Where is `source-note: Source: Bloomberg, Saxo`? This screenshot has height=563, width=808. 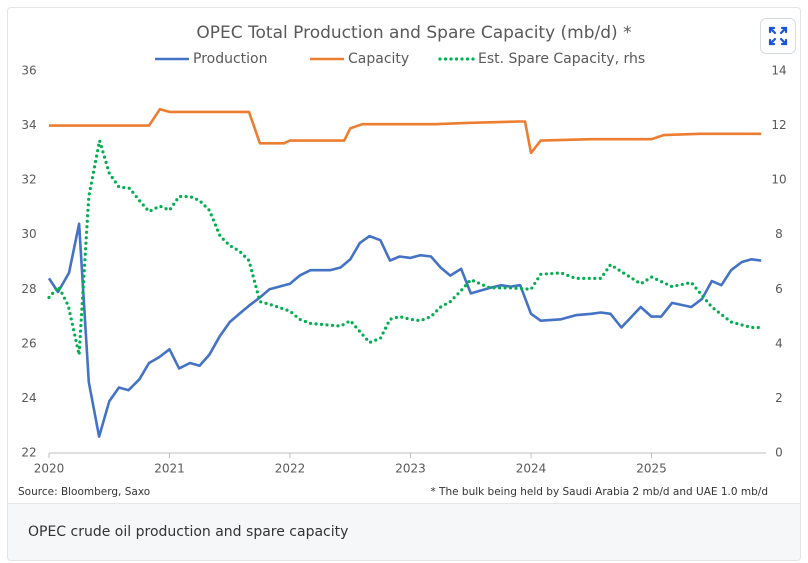 source-note: Source: Bloomberg, Saxo is located at coordinates (84, 492).